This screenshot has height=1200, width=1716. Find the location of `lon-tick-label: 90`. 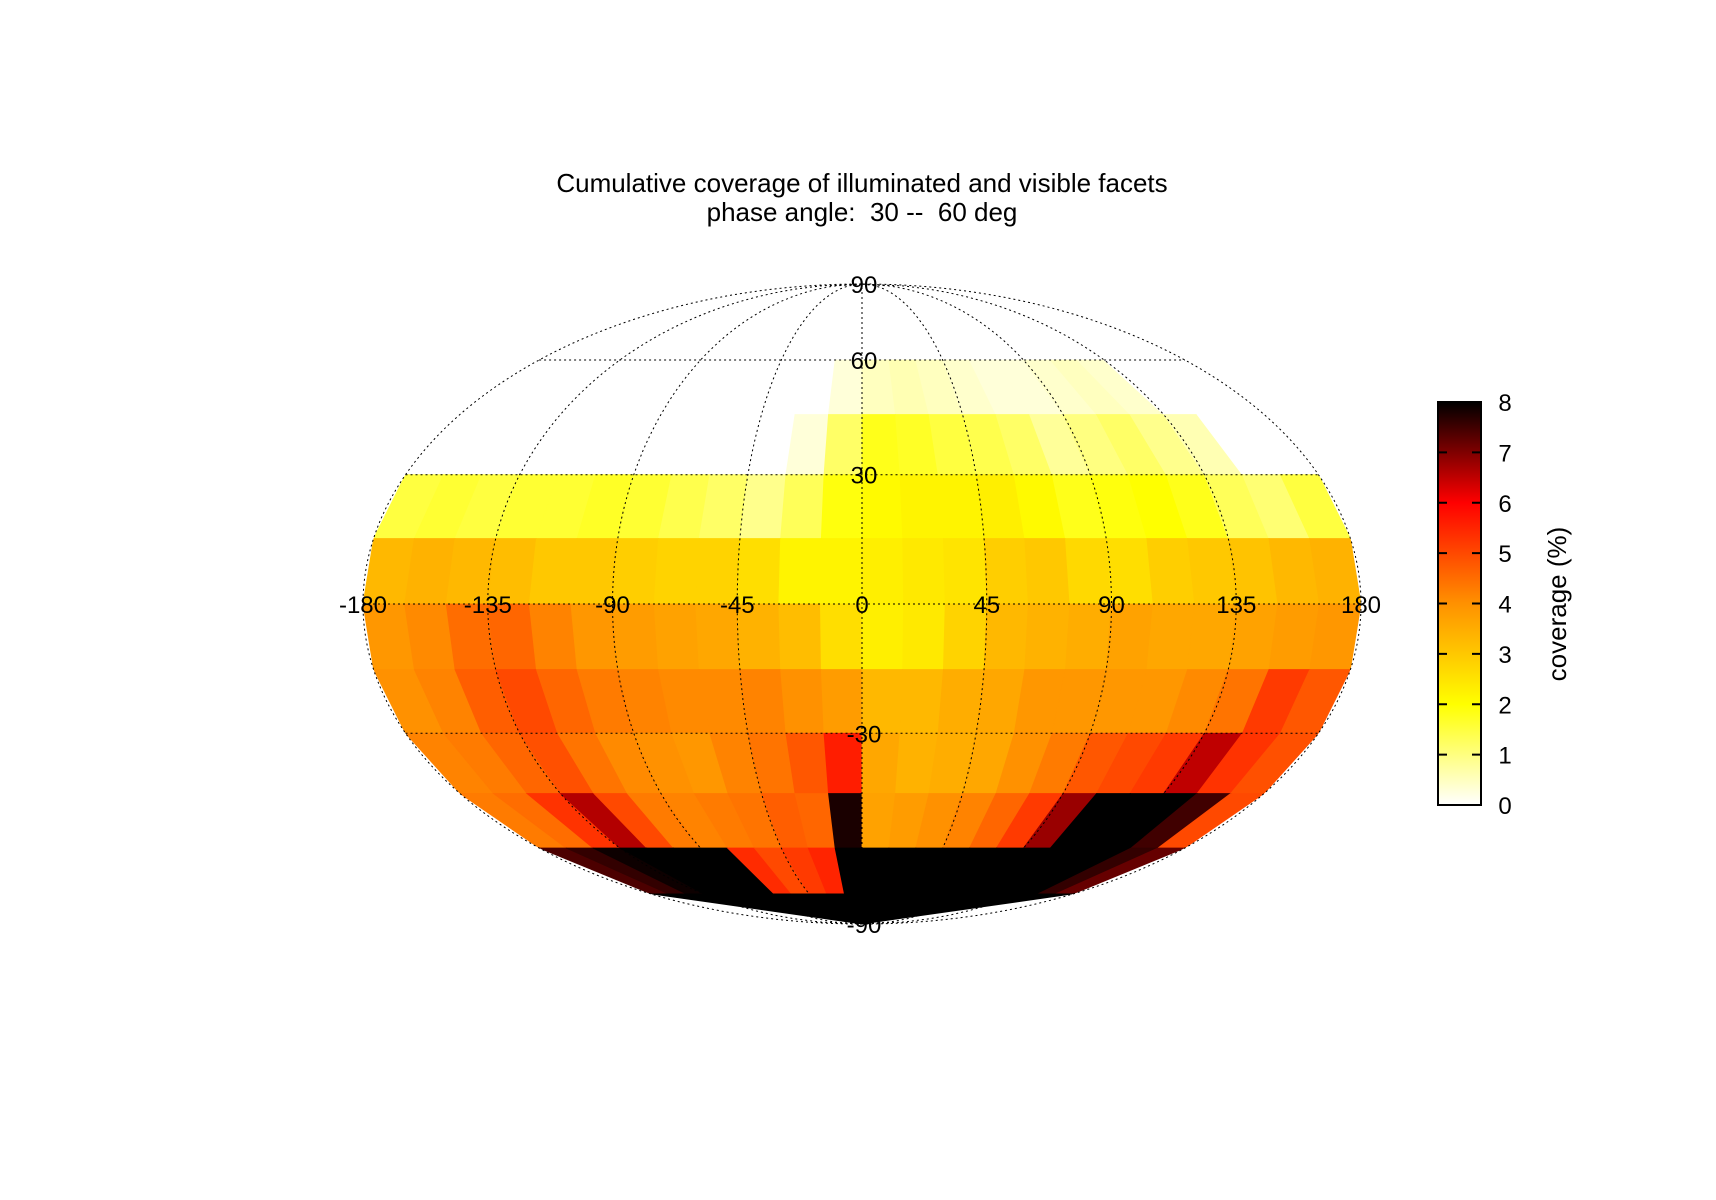

lon-tick-label: 90 is located at coordinates (1111, 605).